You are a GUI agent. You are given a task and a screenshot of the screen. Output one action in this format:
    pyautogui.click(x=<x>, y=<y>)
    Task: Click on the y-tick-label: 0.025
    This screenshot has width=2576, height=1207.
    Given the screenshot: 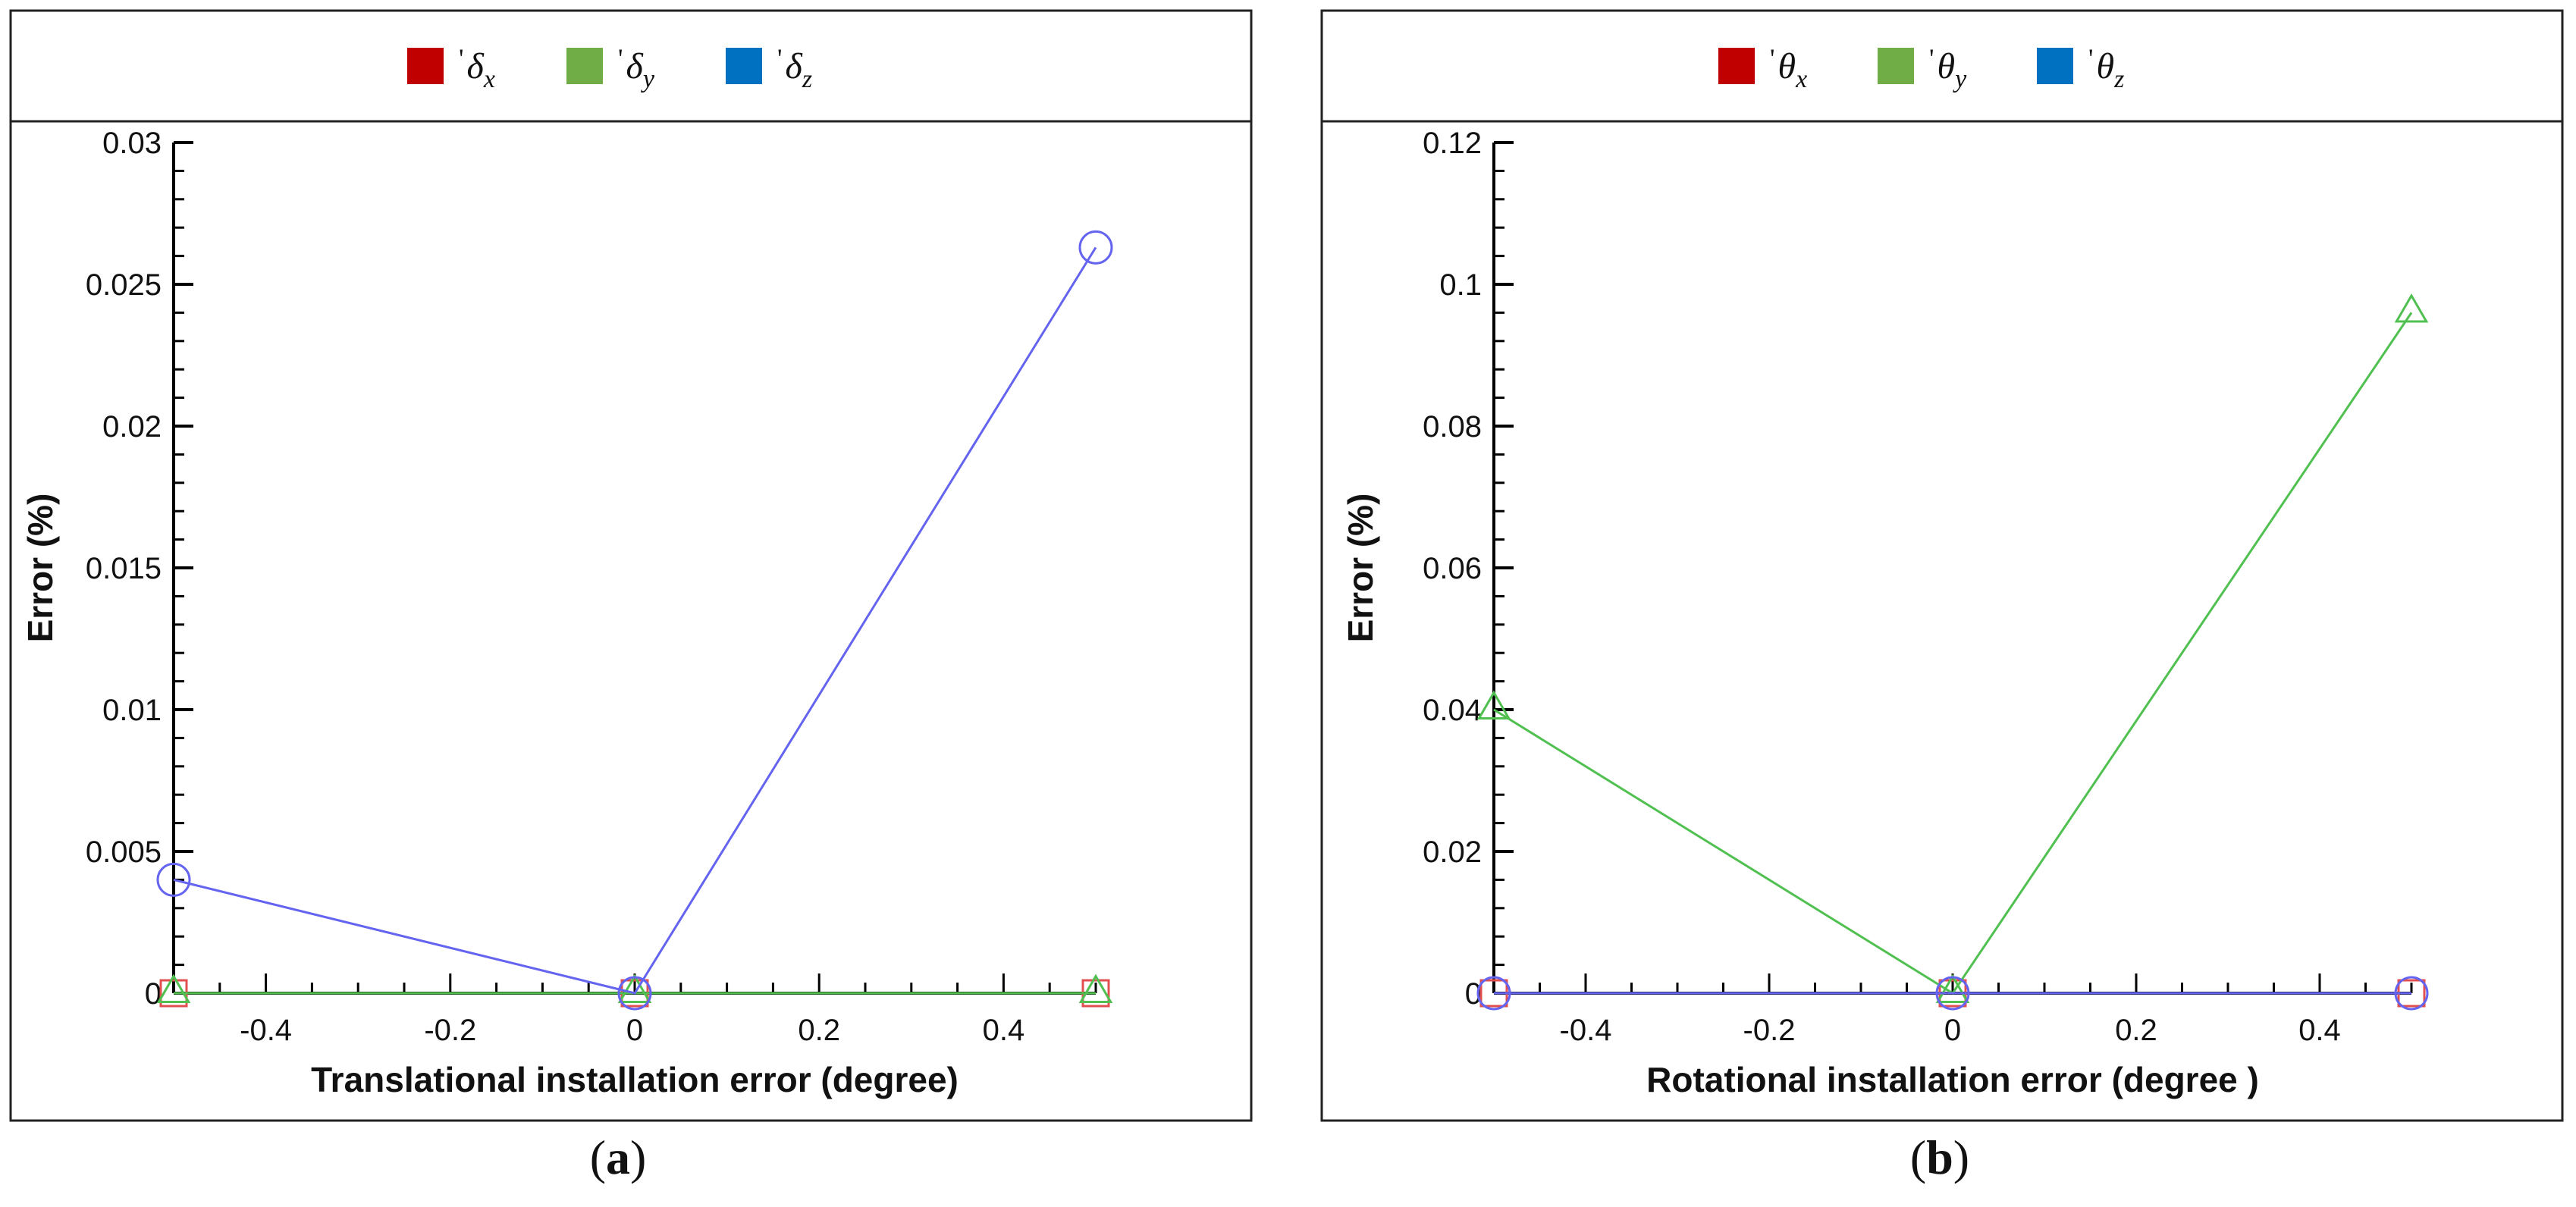 What is the action you would take?
    pyautogui.click(x=124, y=285)
    